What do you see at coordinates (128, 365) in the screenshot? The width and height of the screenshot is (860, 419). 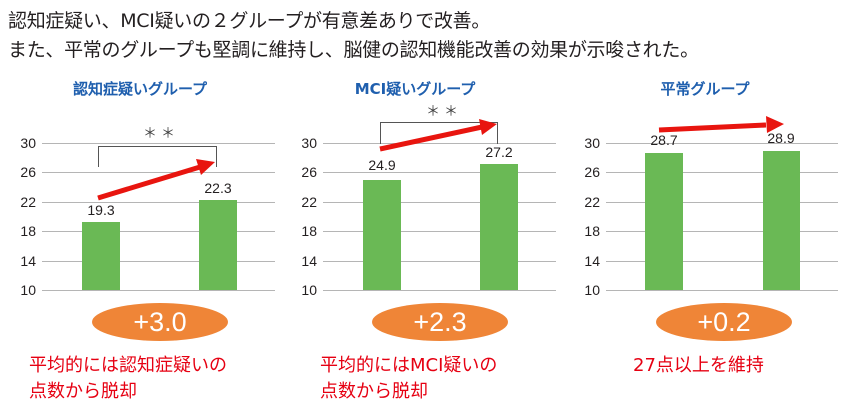 I see `note-line: 平均的には認知症疑いの` at bounding box center [128, 365].